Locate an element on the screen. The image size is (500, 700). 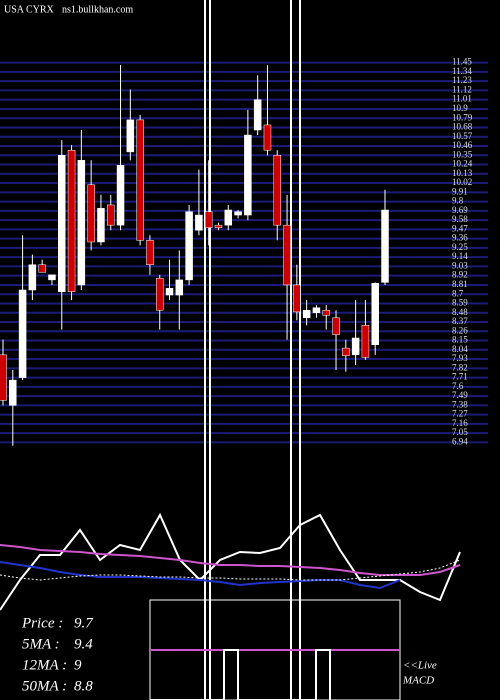
y-tick-label: 10.02 is located at coordinates (462, 182).